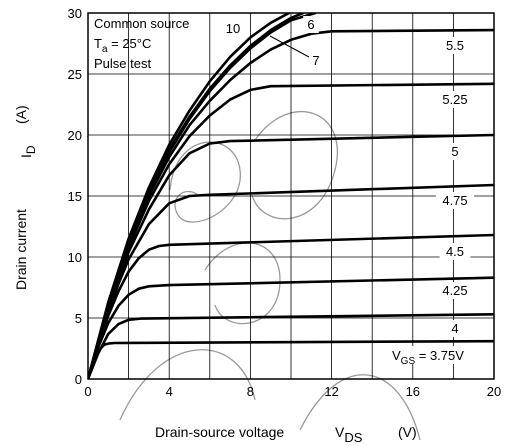 This screenshot has width=511, height=446. I want to click on y-tick-label: 15, so click(75, 196).